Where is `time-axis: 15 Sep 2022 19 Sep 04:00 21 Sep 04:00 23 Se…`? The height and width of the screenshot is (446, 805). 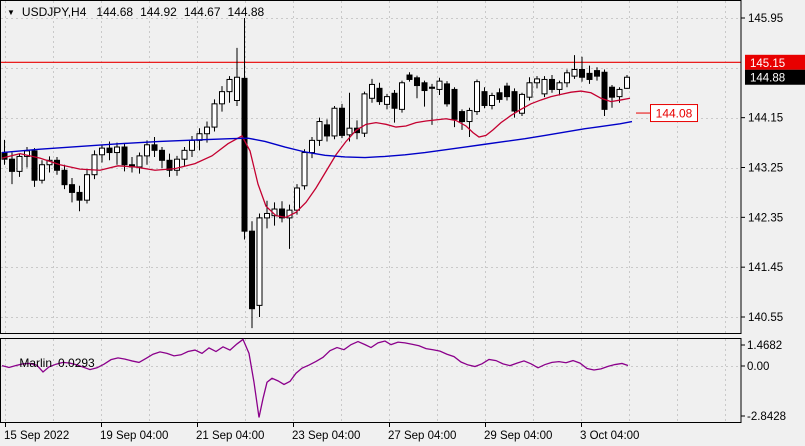 time-axis: 15 Sep 2022 19 Sep 04:00 21 Sep 04:00 23 Se… is located at coordinates (321, 432).